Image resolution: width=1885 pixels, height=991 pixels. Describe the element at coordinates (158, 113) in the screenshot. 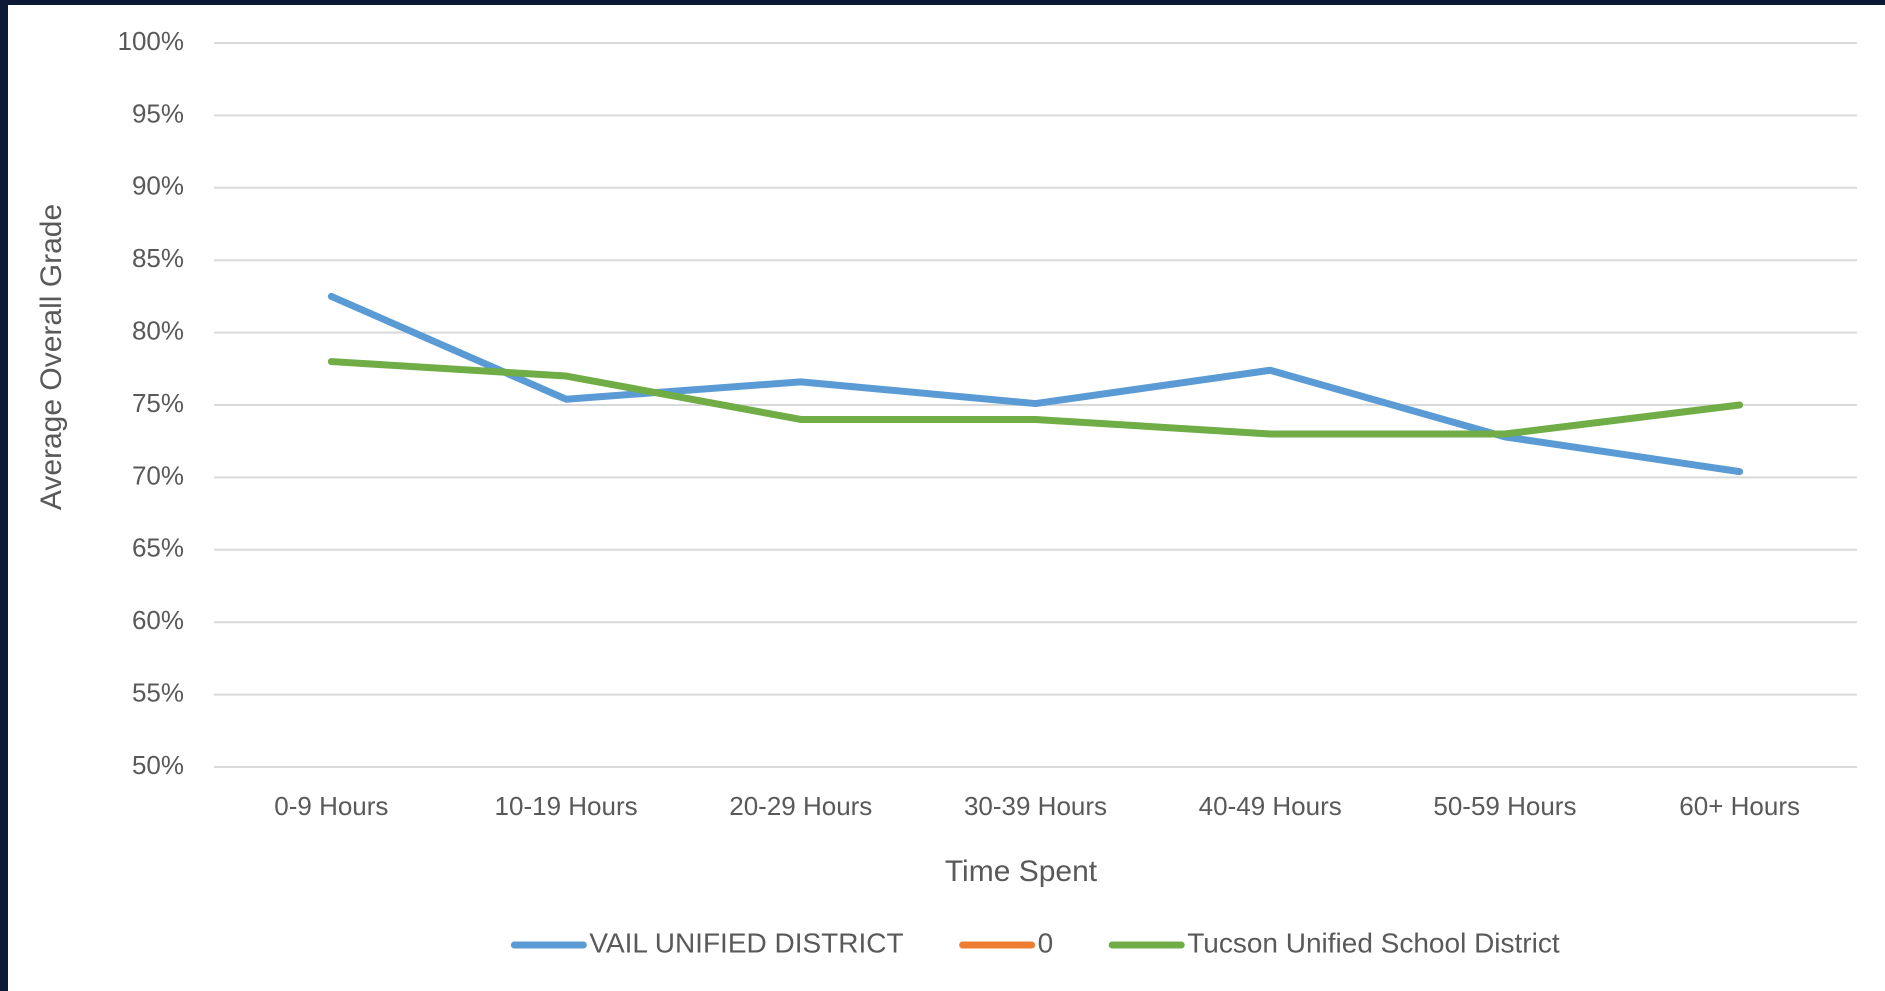

I see `y-tick-label: 95%` at that location.